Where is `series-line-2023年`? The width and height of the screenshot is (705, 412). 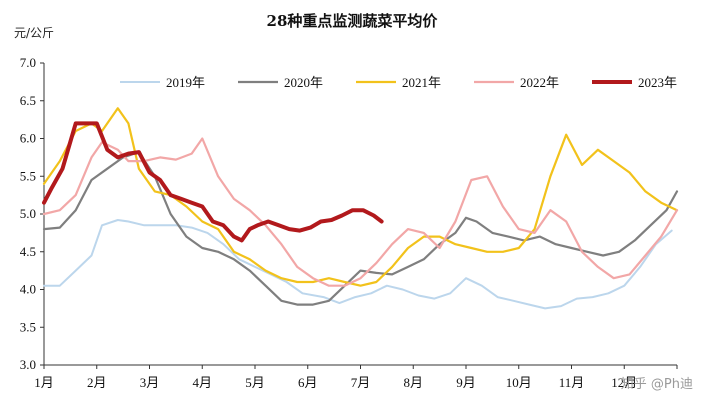
series-line-2023年 is located at coordinates (213, 182).